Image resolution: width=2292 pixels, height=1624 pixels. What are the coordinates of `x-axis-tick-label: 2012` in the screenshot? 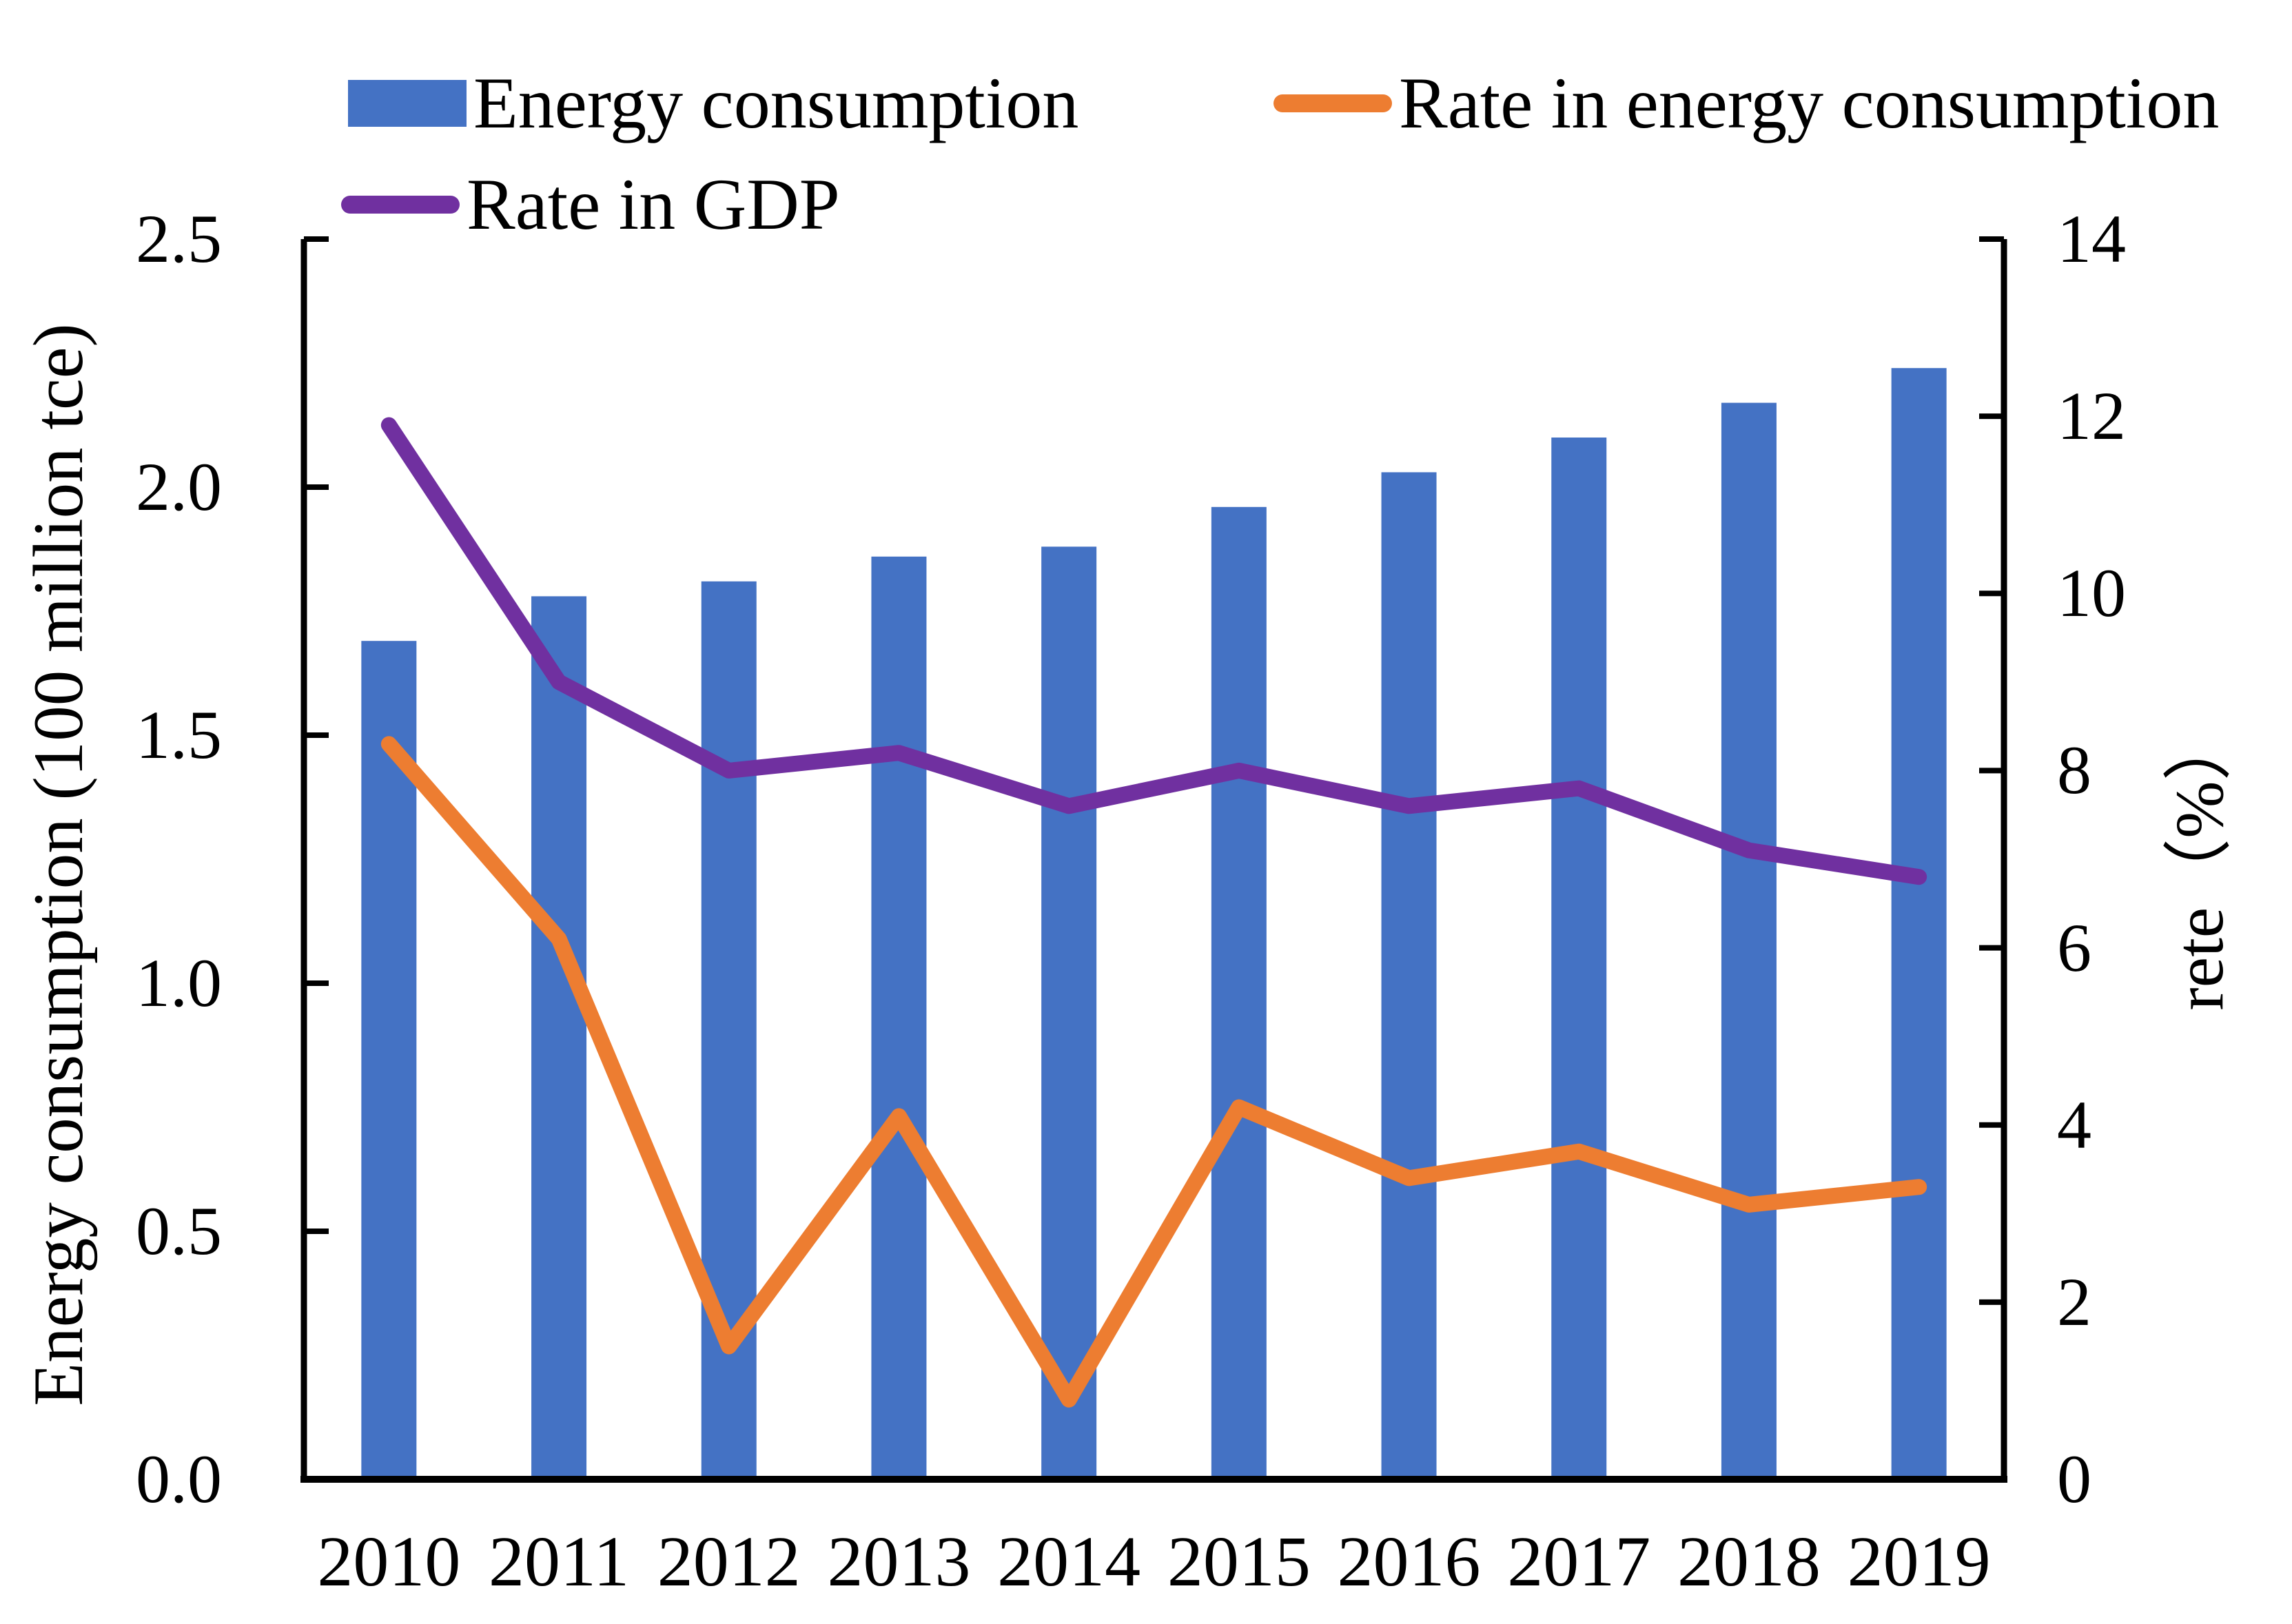 It's located at (729, 1561).